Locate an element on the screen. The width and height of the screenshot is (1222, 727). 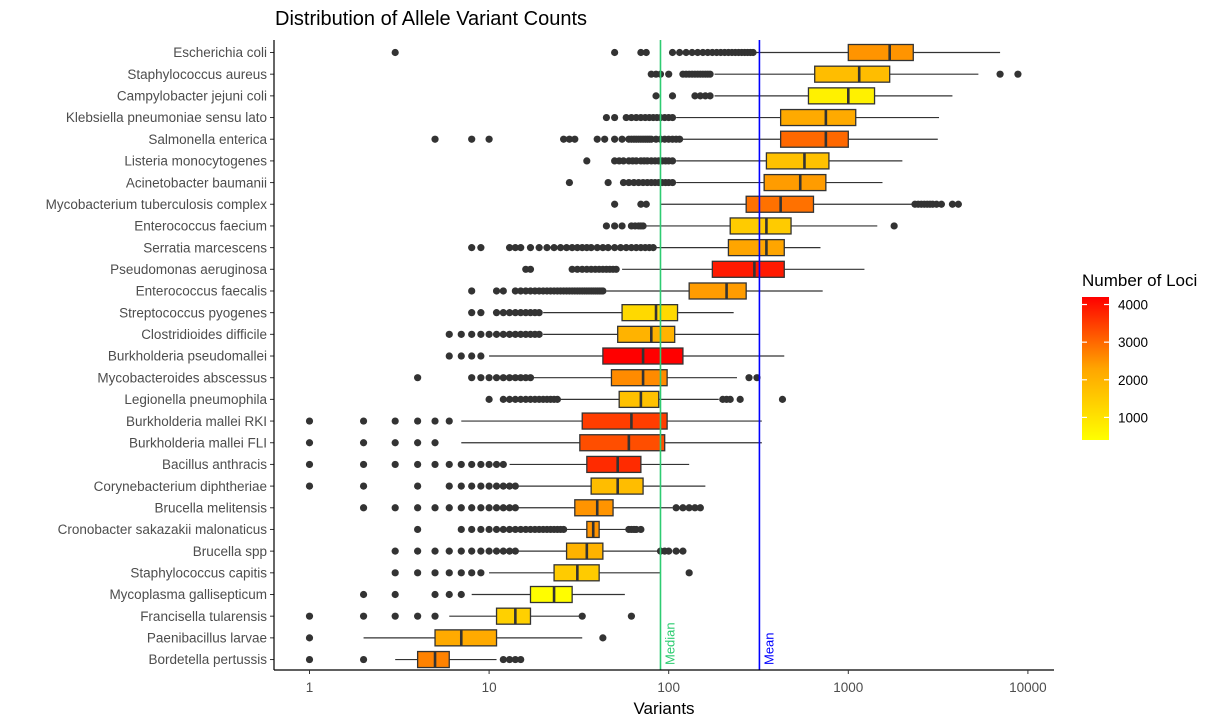
category-label: Escherichia coli is located at coordinates (220, 52).